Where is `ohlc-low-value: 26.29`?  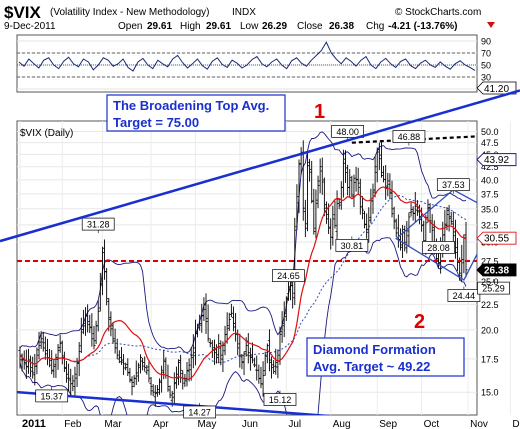 ohlc-low-value: 26.29 is located at coordinates (274, 26).